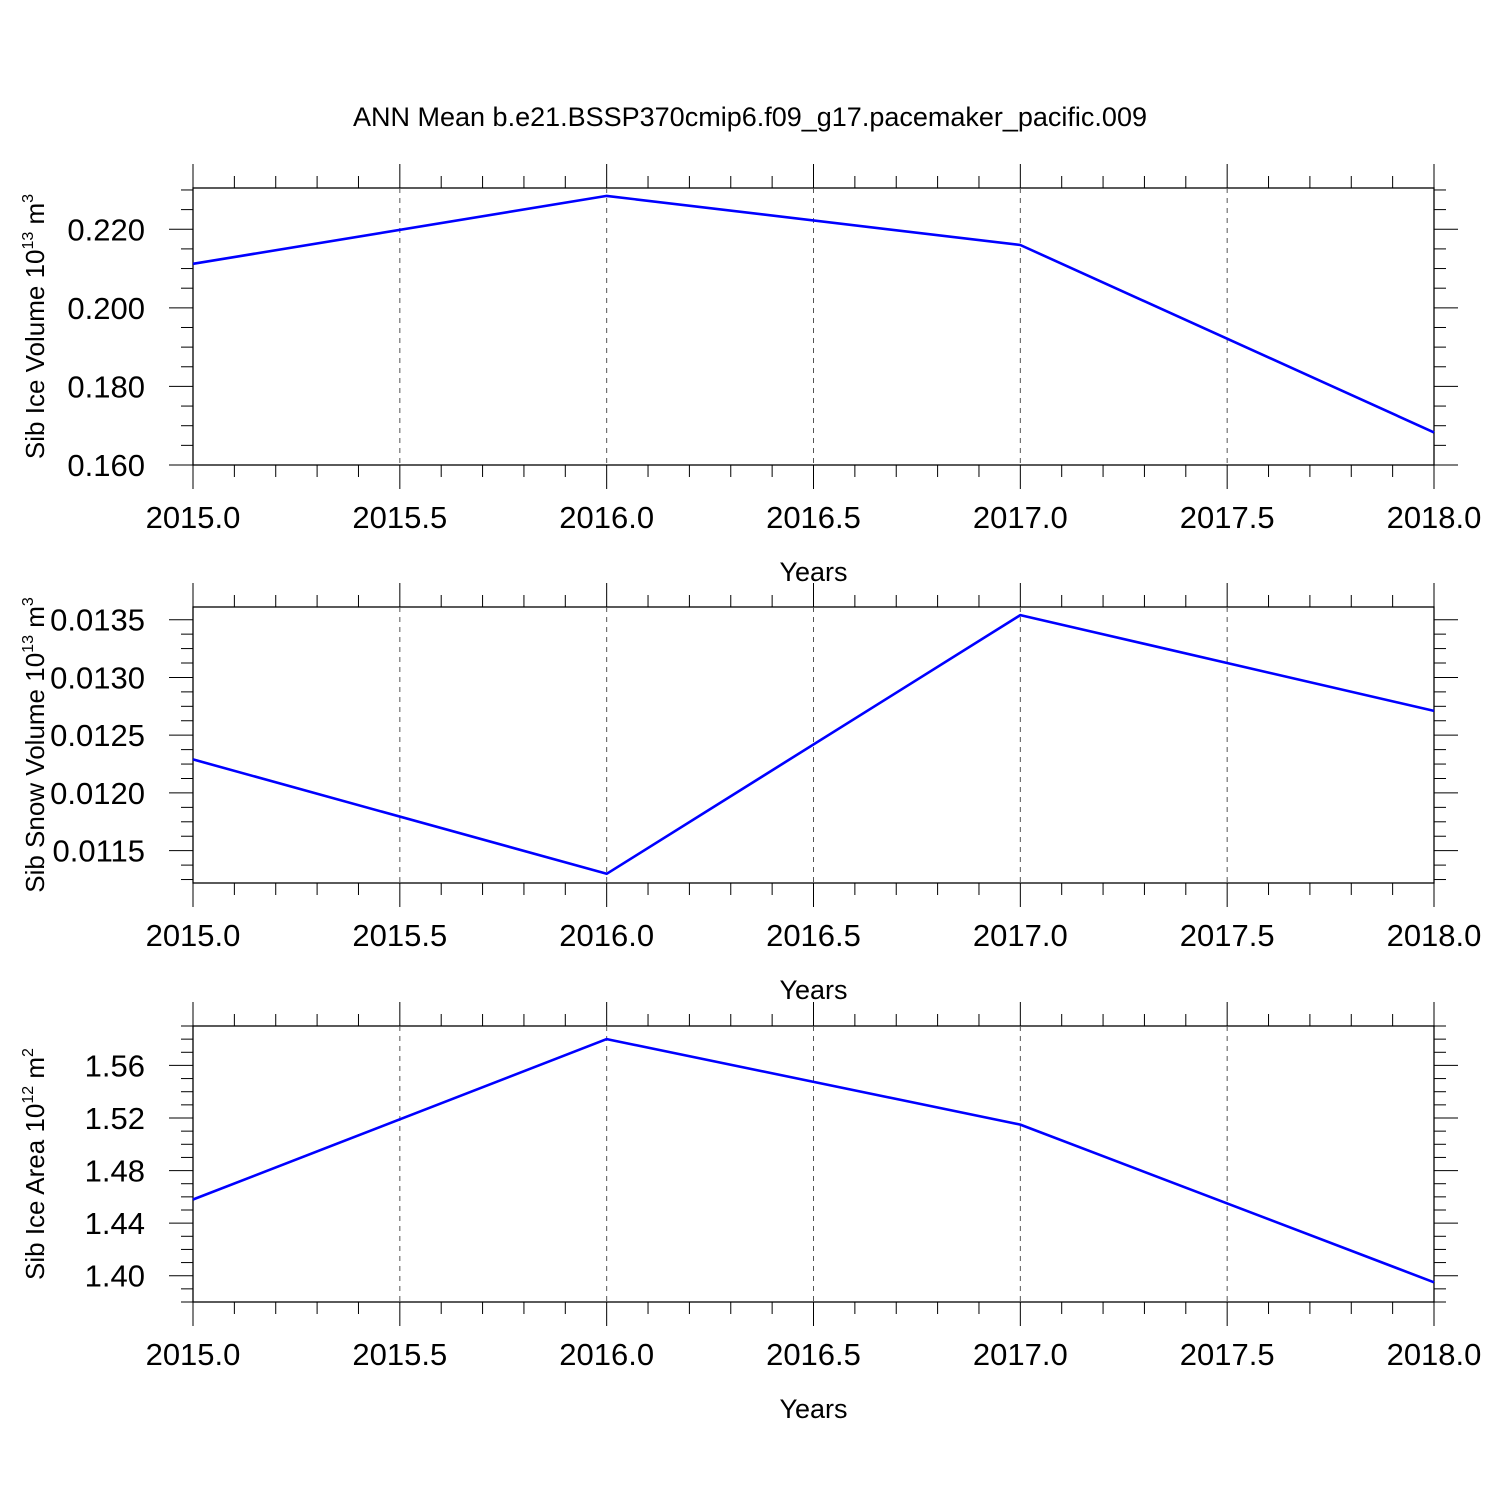  What do you see at coordinates (115, 1118) in the screenshot?
I see `y-tick-label: 1.52` at bounding box center [115, 1118].